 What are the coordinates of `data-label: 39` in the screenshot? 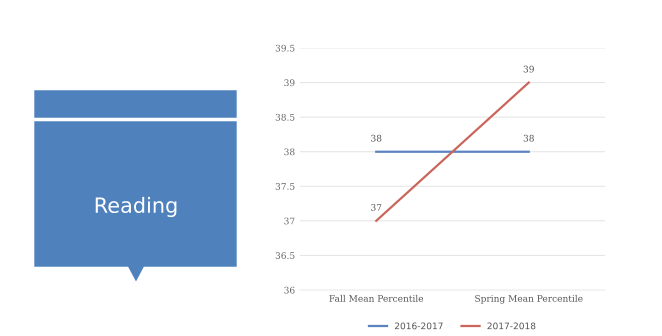 It's located at (529, 69).